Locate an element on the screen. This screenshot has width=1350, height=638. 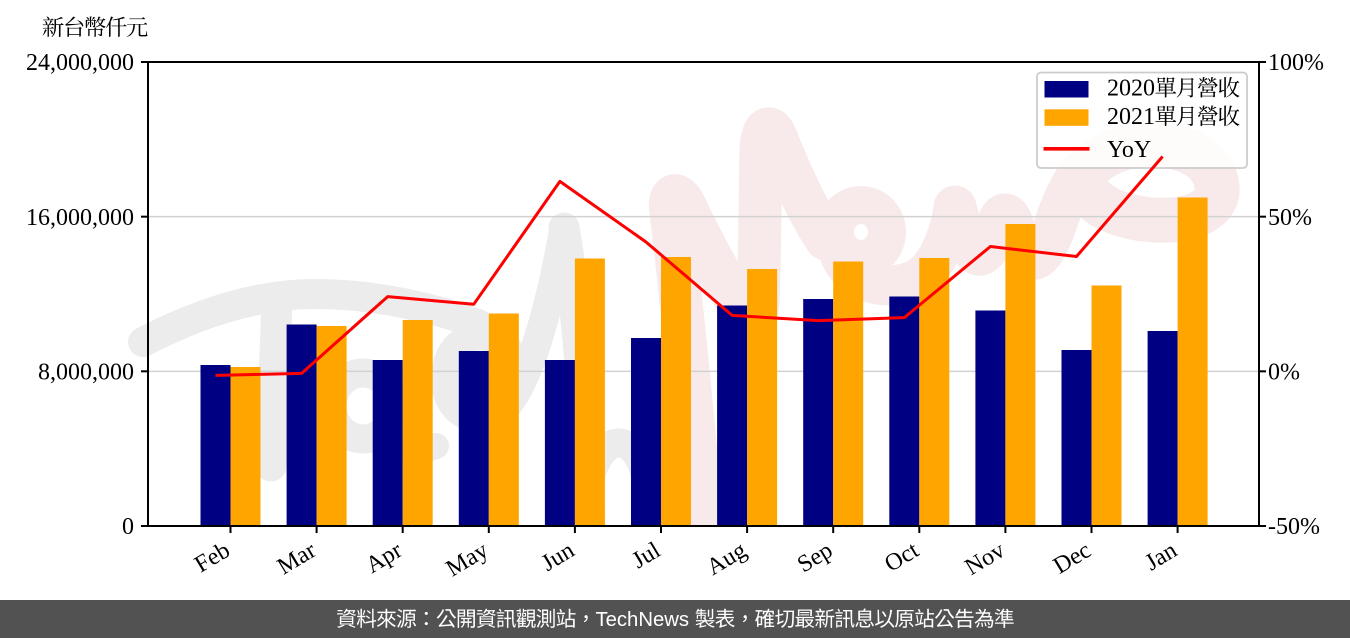
svg-text: YoY is located at coordinates (1129, 150).